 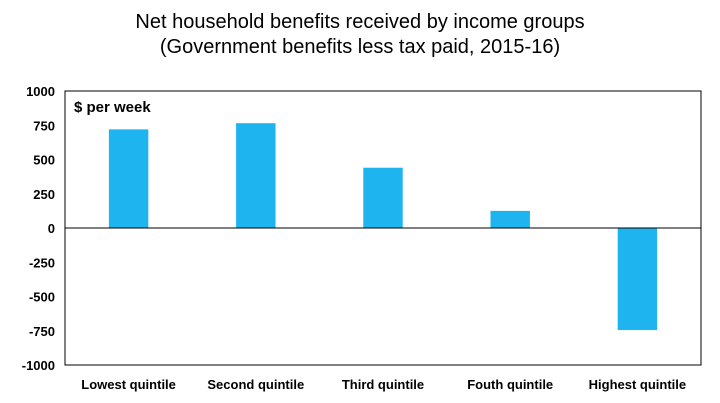 I want to click on y-tick-label: 1000, so click(x=40, y=91).